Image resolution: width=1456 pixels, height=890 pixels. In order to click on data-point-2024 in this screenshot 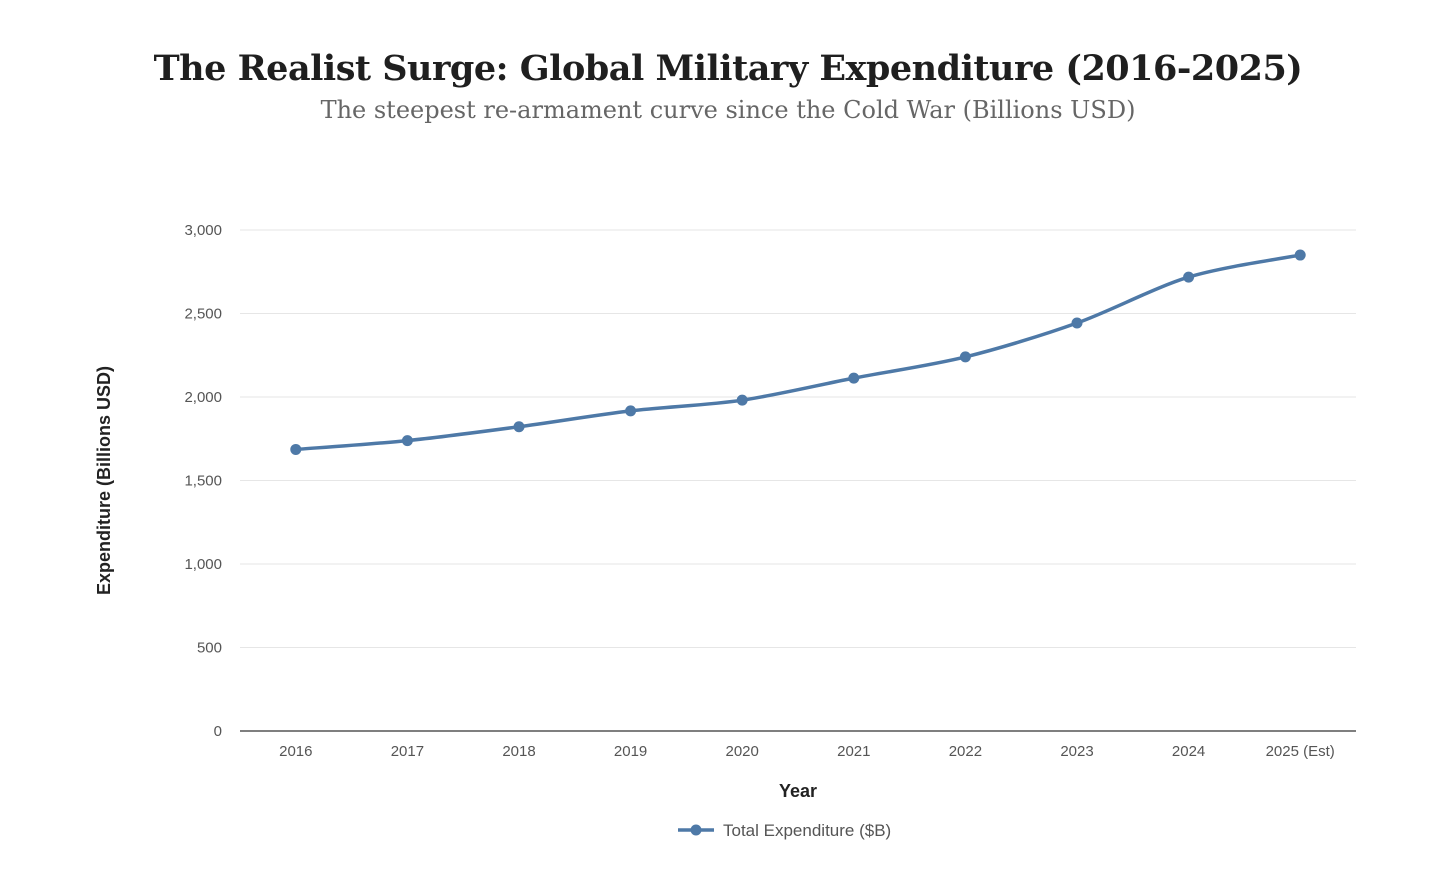, I will do `click(1189, 277)`.